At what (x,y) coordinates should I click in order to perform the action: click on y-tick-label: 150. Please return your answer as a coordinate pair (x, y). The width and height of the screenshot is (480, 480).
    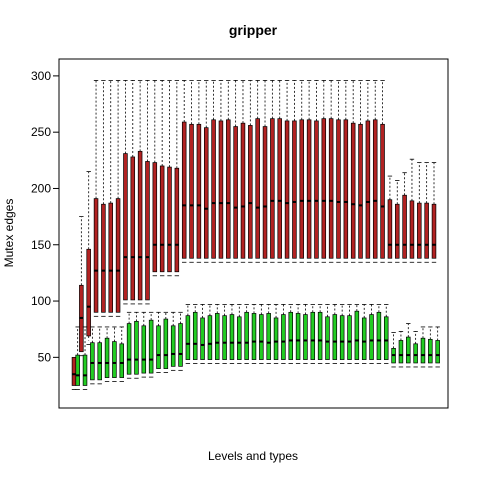
    Looking at the image, I should click on (41, 245).